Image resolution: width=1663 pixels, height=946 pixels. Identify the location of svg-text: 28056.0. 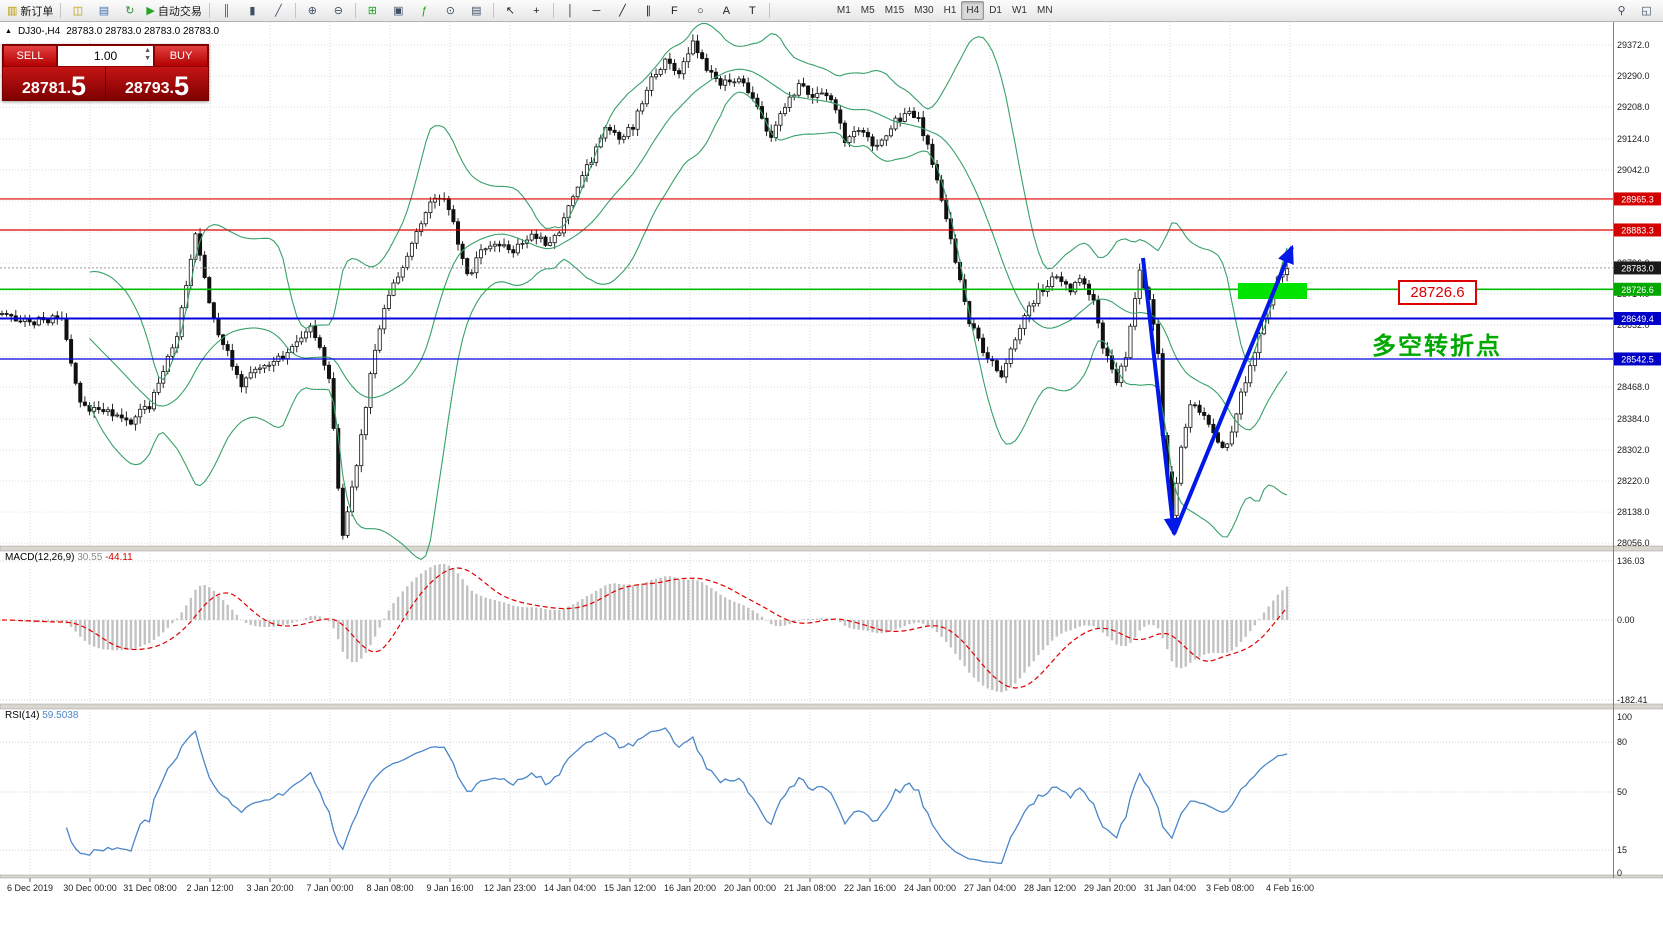
(1633, 543).